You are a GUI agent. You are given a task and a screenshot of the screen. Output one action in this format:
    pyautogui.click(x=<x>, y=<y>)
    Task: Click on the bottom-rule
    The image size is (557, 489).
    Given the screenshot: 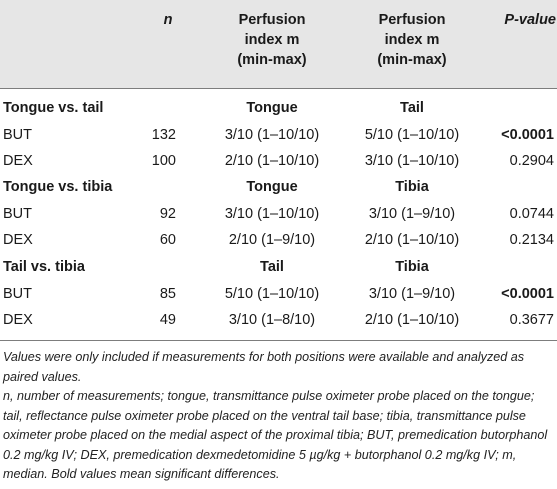 What is the action you would take?
    pyautogui.click(x=278, y=340)
    